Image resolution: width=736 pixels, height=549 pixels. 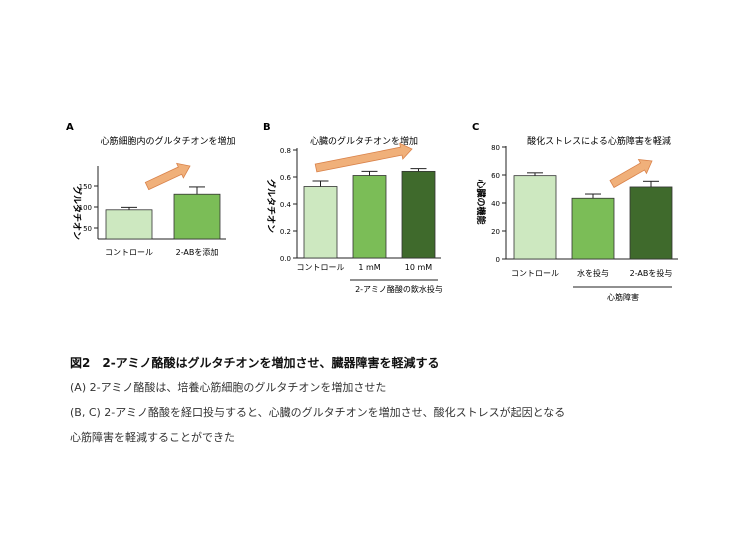 What do you see at coordinates (321, 267) in the screenshot?
I see `panel-b-category-label: コントロール` at bounding box center [321, 267].